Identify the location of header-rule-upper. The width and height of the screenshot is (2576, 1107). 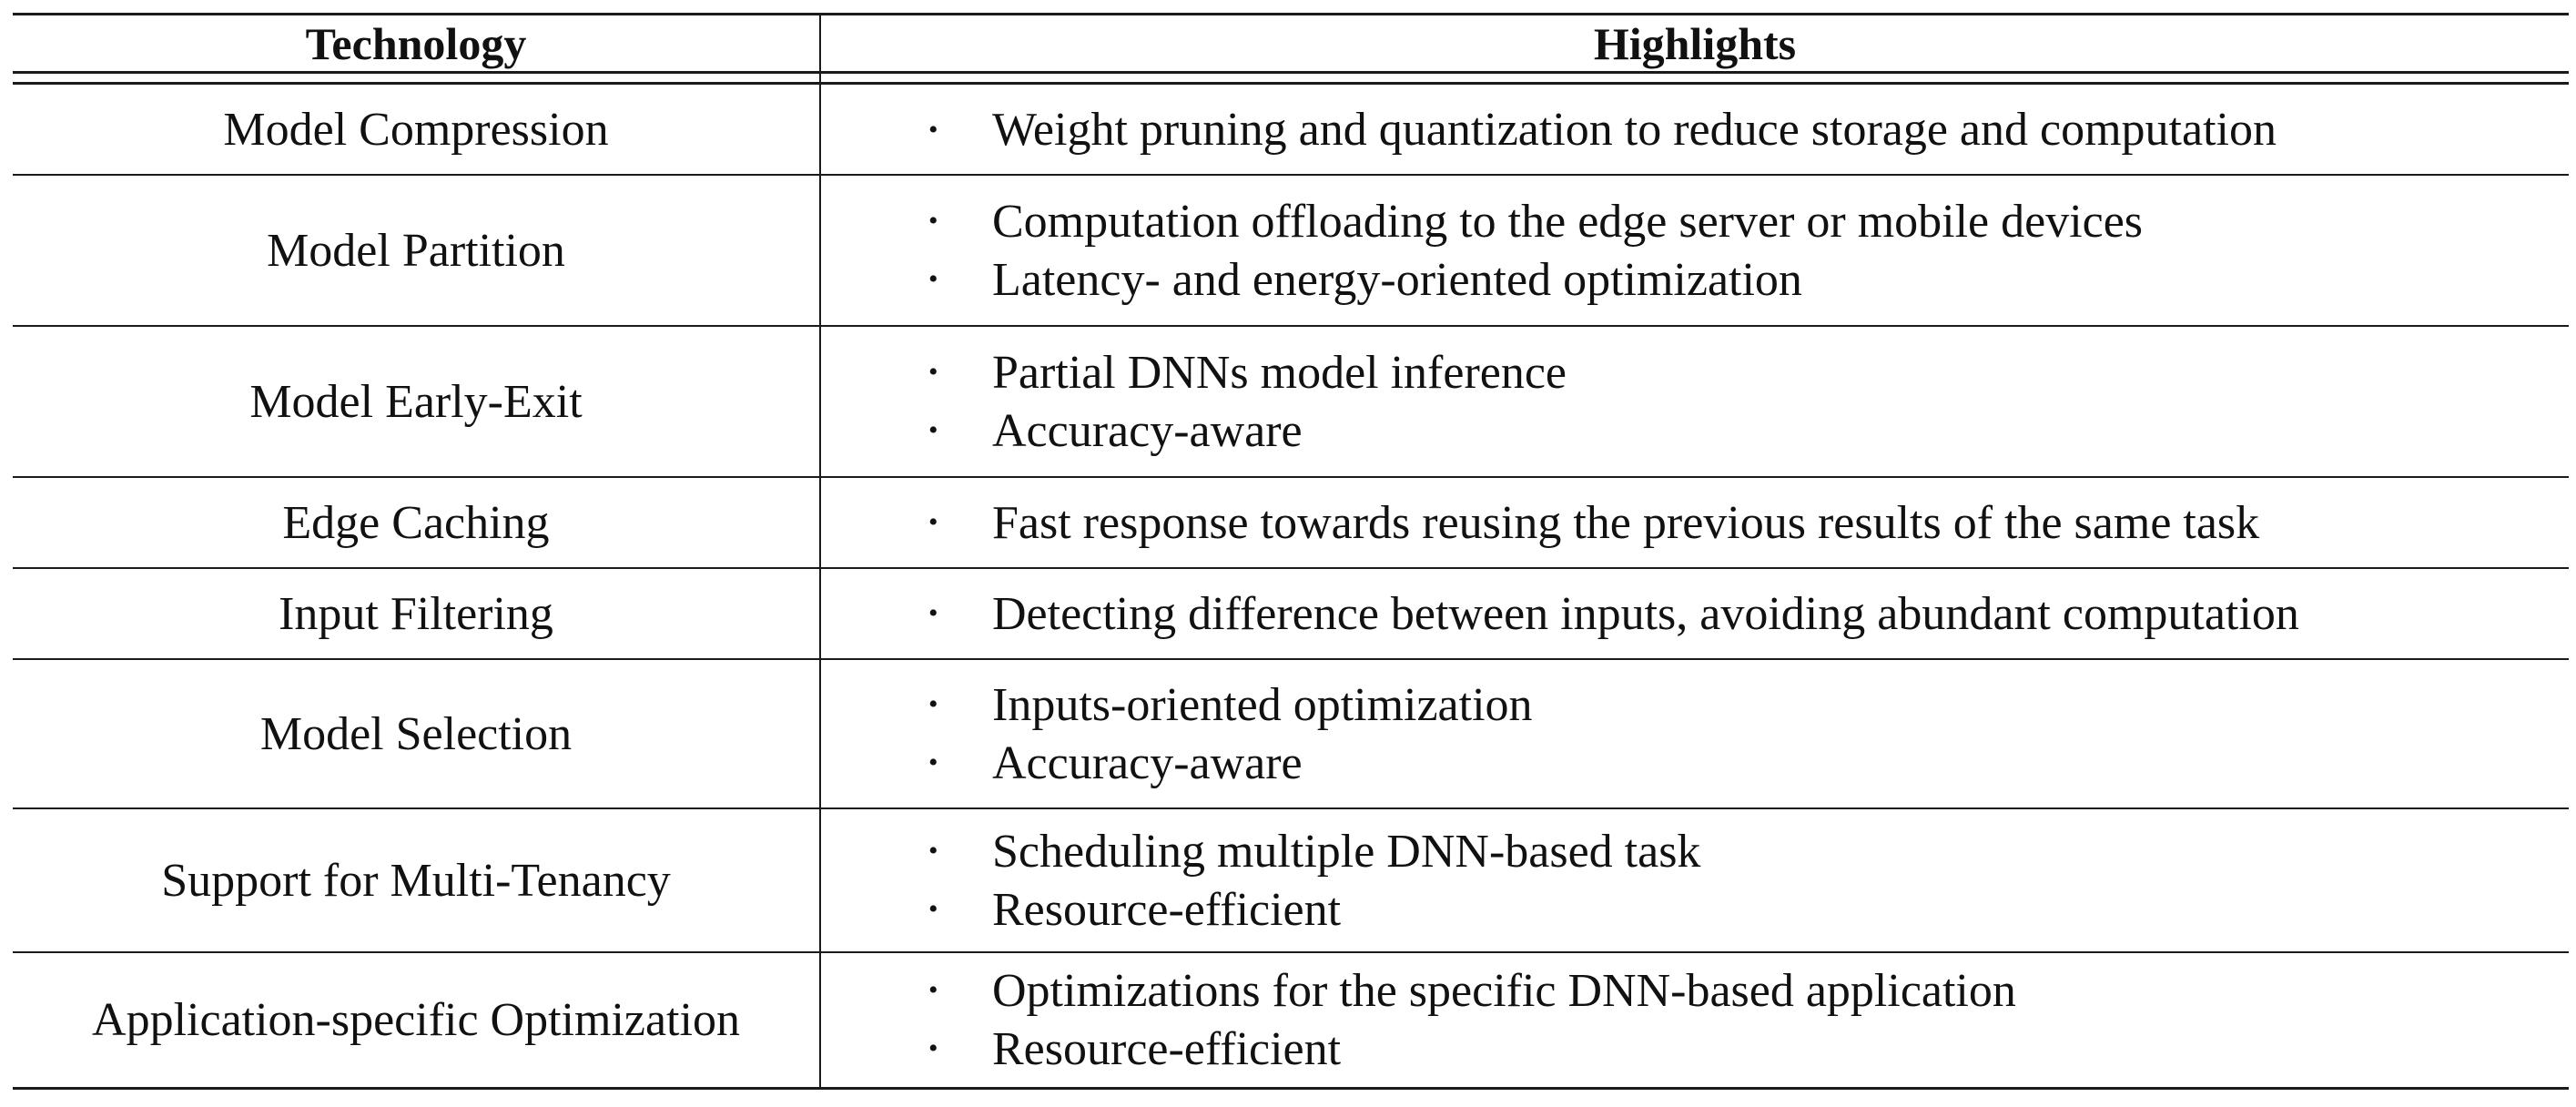
(1291, 72).